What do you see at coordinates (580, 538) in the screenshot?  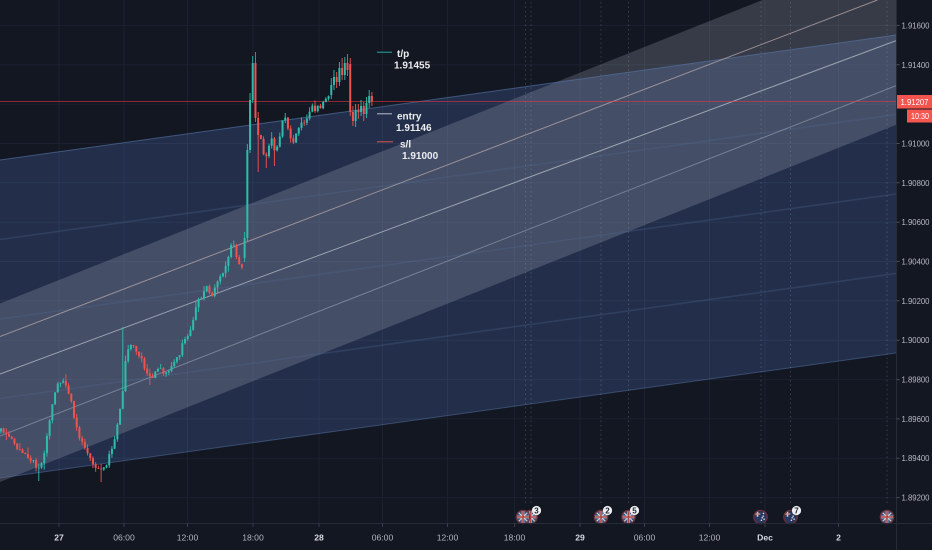 I see `svg-text: 29` at bounding box center [580, 538].